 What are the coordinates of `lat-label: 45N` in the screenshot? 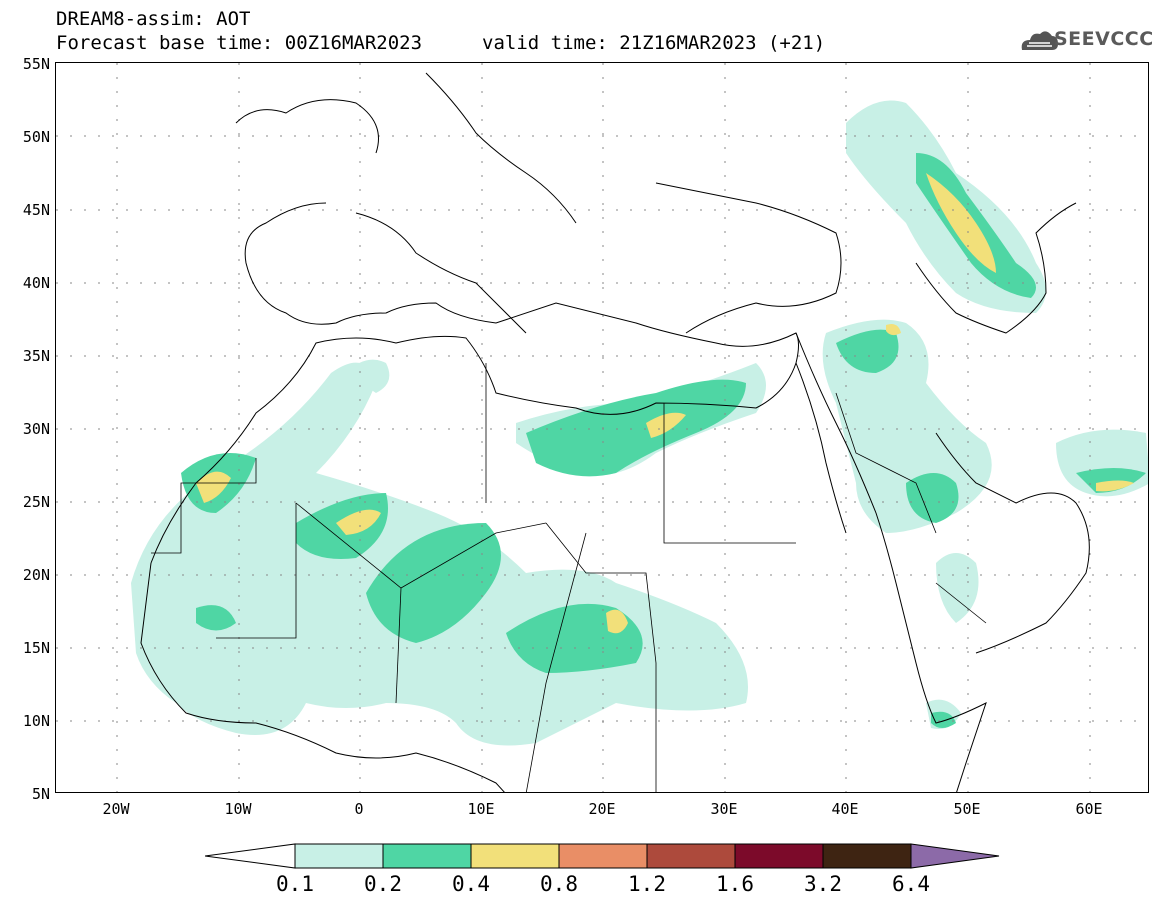 It's located at (36, 210).